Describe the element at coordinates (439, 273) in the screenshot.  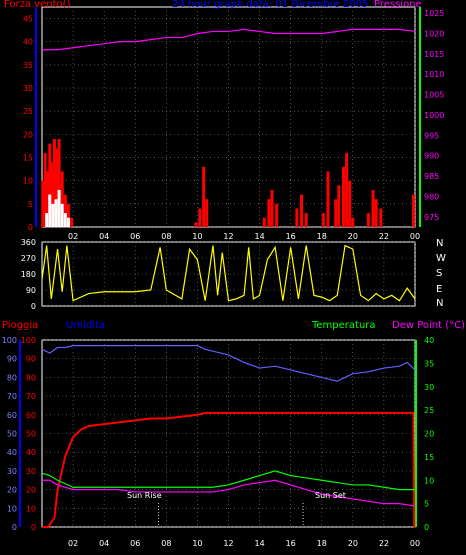
I see `direction-label-s: S` at that location.